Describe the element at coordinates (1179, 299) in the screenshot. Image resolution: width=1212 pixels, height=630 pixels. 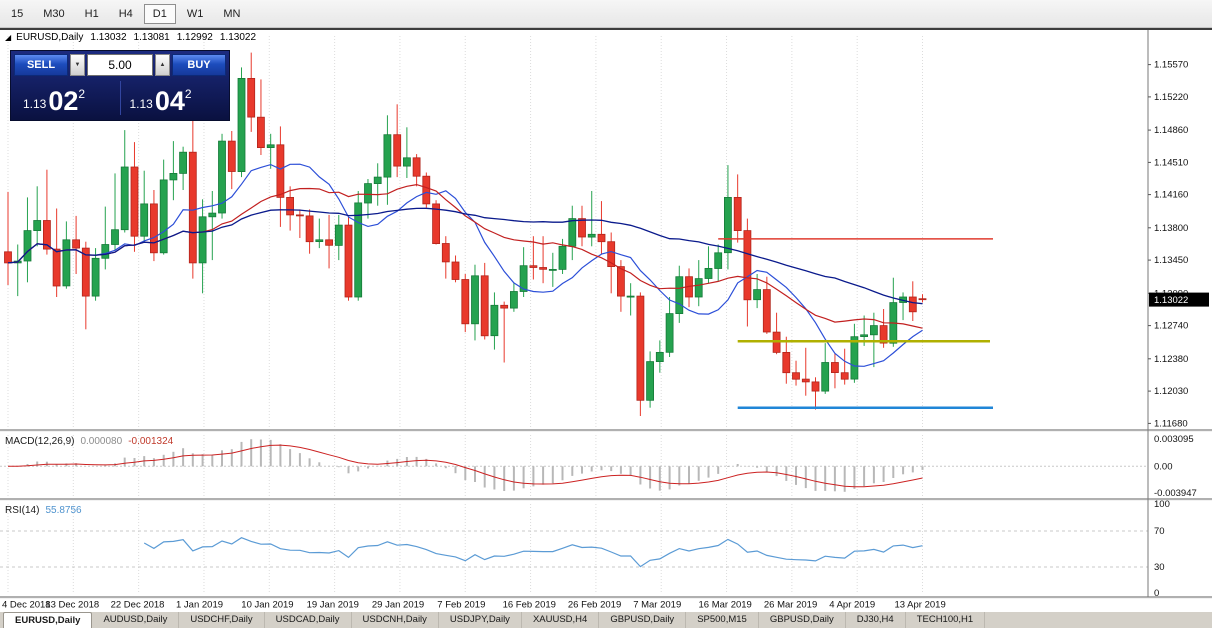
I see `current-price-marker: 1.13022` at that location.